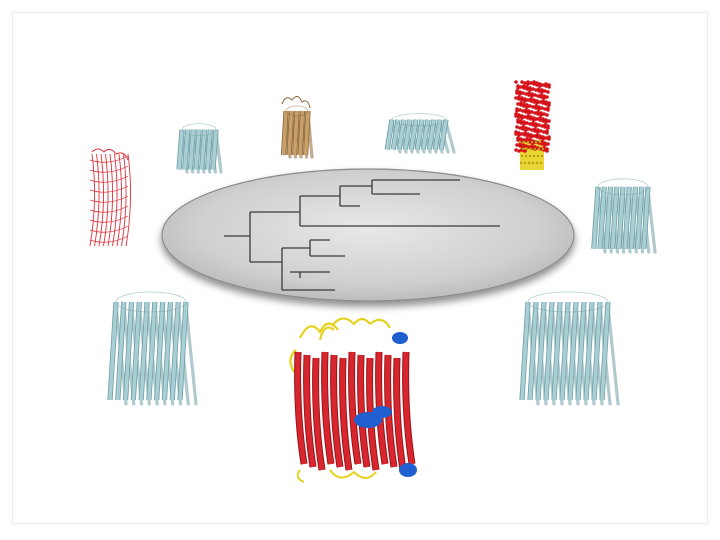  Describe the element at coordinates (297, 127) in the screenshot. I see `tan-barrel-top` at that location.